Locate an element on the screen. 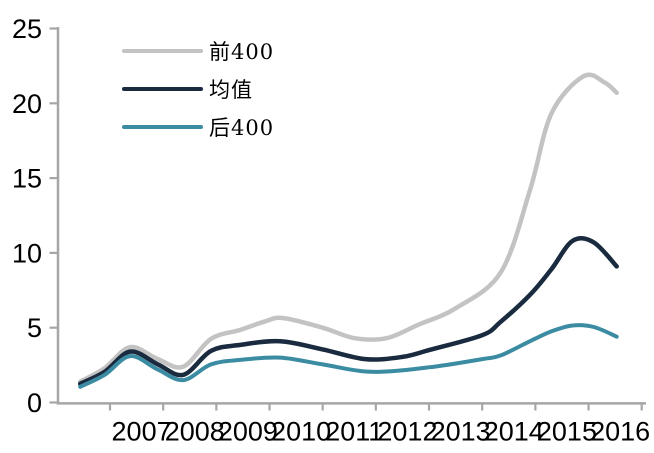  y-tick-label: 15 is located at coordinates (27, 179).